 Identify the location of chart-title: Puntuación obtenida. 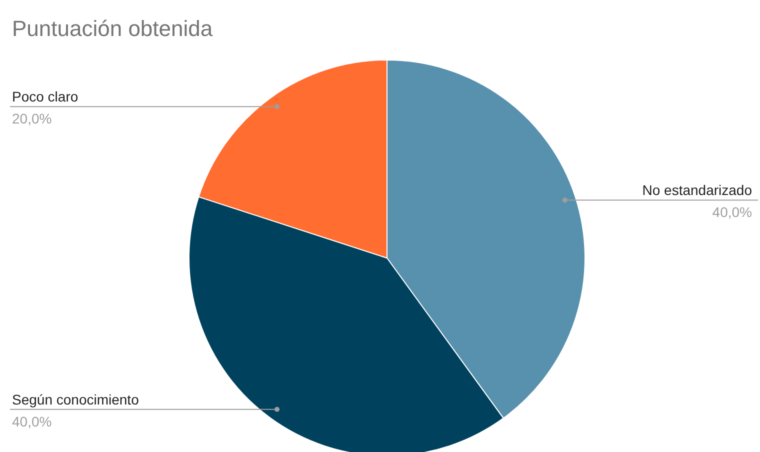
(113, 28).